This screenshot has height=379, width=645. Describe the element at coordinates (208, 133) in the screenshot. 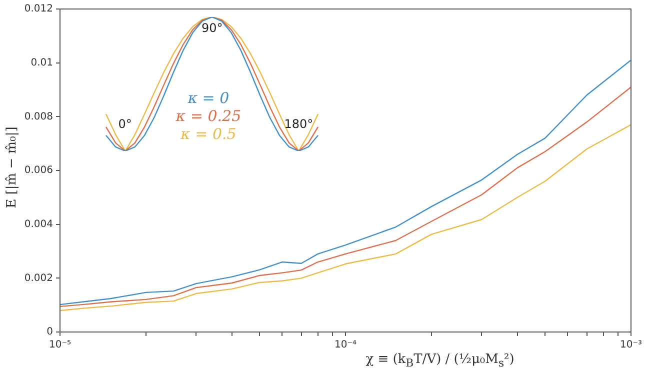

I see `text: κ = 0.5` at that location.